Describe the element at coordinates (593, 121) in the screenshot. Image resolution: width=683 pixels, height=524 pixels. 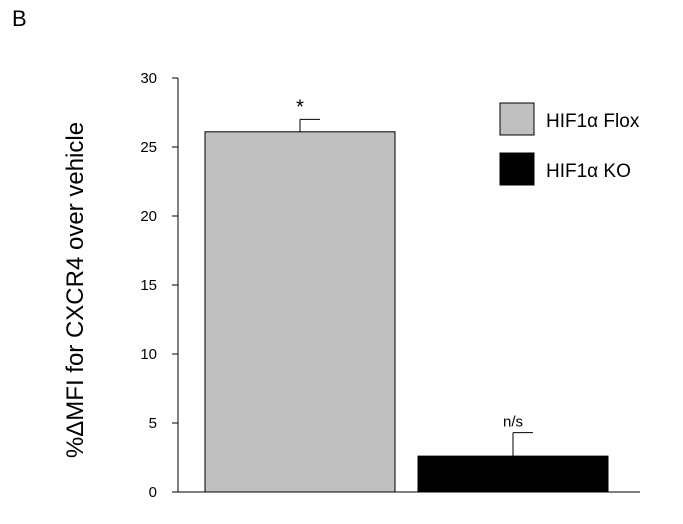
I see `legend-label: HIF1α Flox` at that location.